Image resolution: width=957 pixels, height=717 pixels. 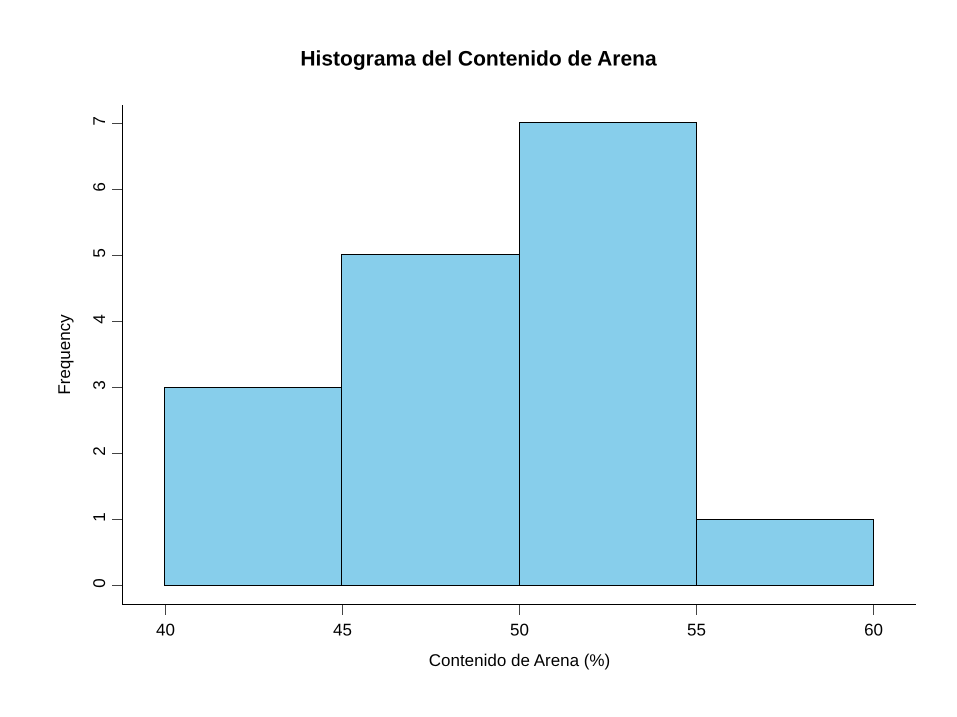 I want to click on x-tick-label: 45, so click(x=342, y=630).